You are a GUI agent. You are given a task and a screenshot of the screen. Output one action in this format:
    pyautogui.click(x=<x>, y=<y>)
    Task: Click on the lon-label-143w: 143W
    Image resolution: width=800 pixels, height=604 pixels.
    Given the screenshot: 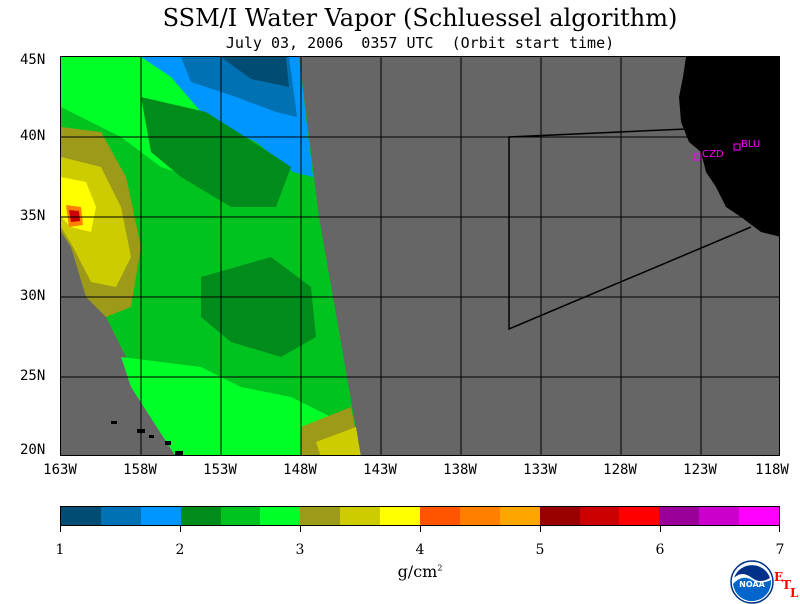 What is the action you would take?
    pyautogui.click(x=380, y=470)
    